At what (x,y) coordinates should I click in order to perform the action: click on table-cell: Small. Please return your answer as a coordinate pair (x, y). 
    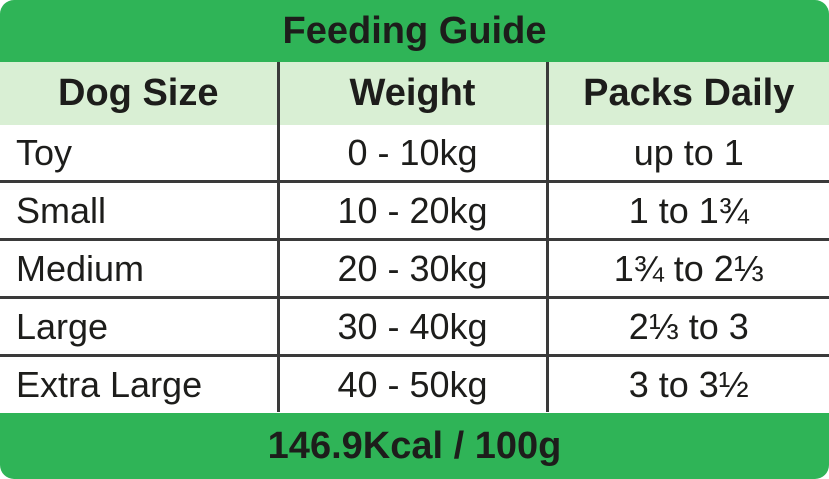
    Looking at the image, I should click on (139, 210).